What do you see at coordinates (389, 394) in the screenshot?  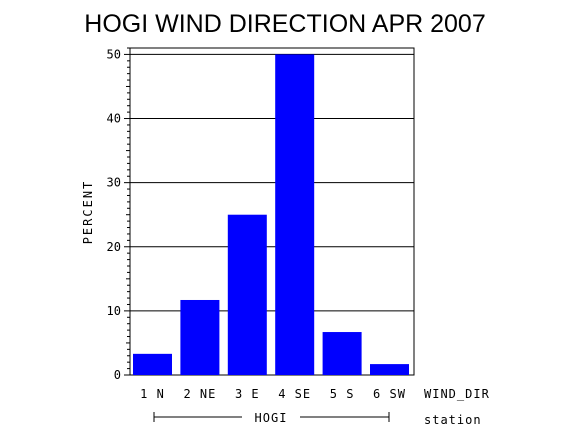 I see `x-tick-label: 6 SW` at bounding box center [389, 394].